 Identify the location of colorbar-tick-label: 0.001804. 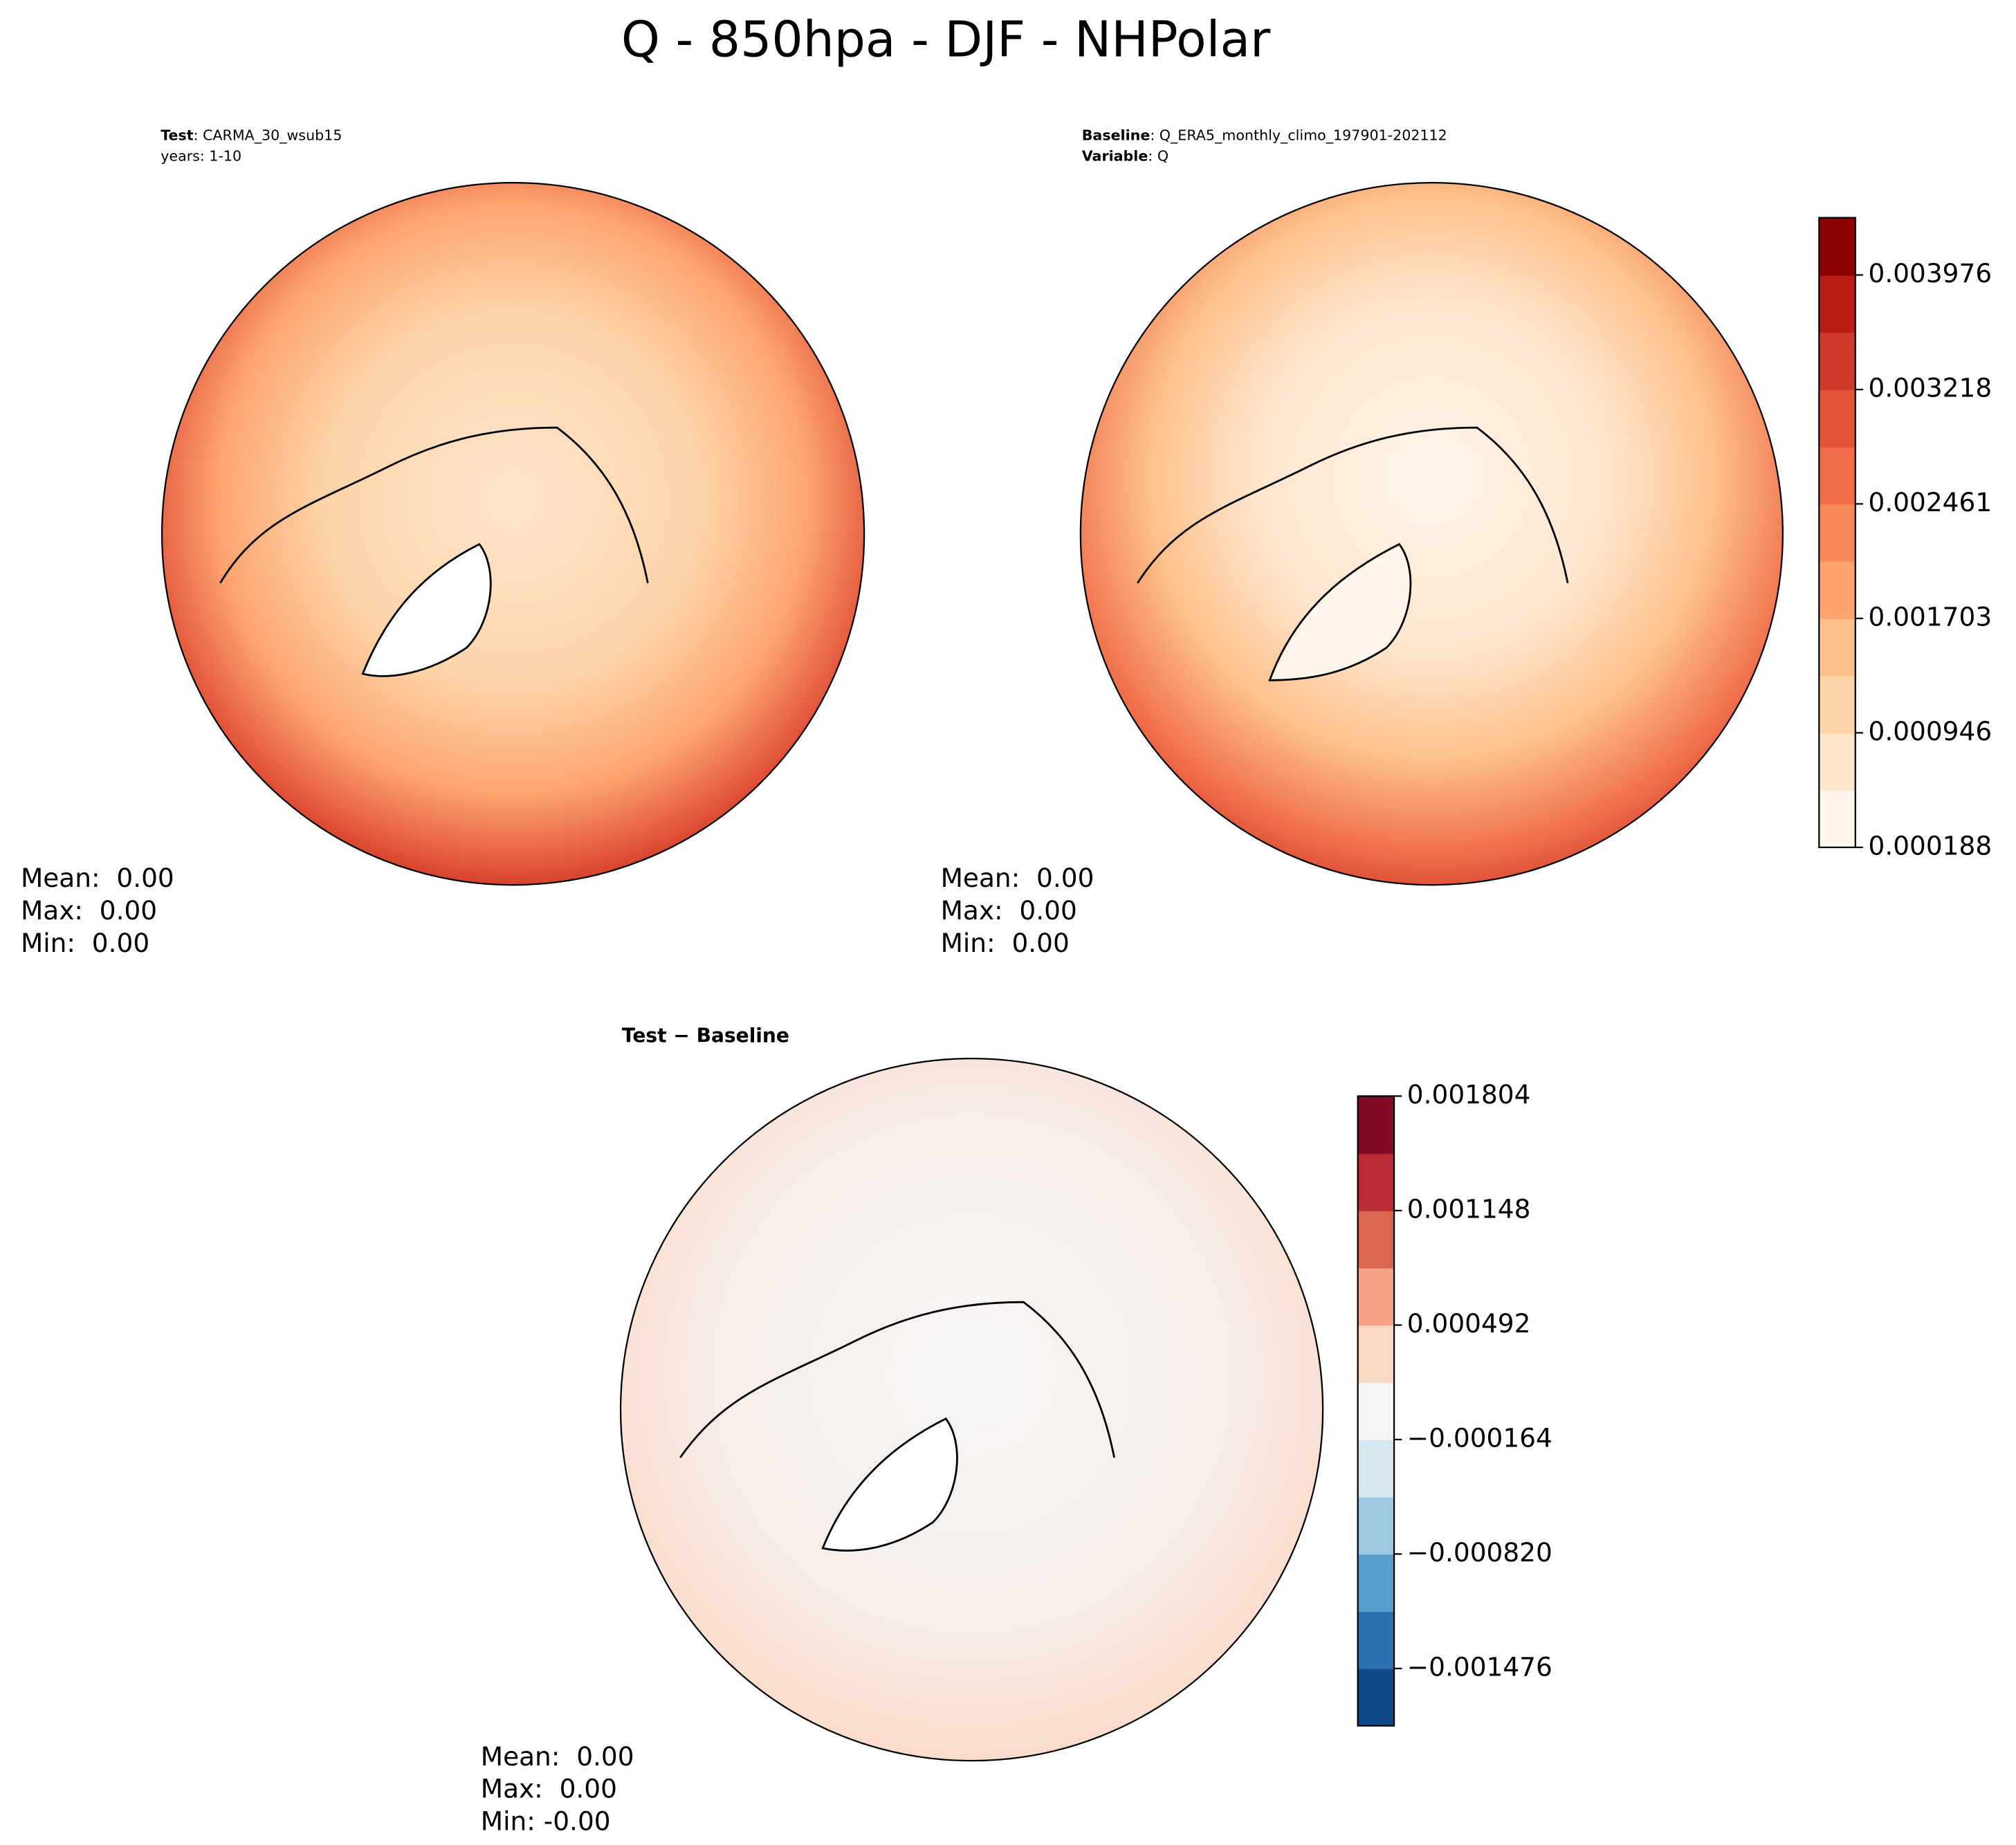
(1469, 1094).